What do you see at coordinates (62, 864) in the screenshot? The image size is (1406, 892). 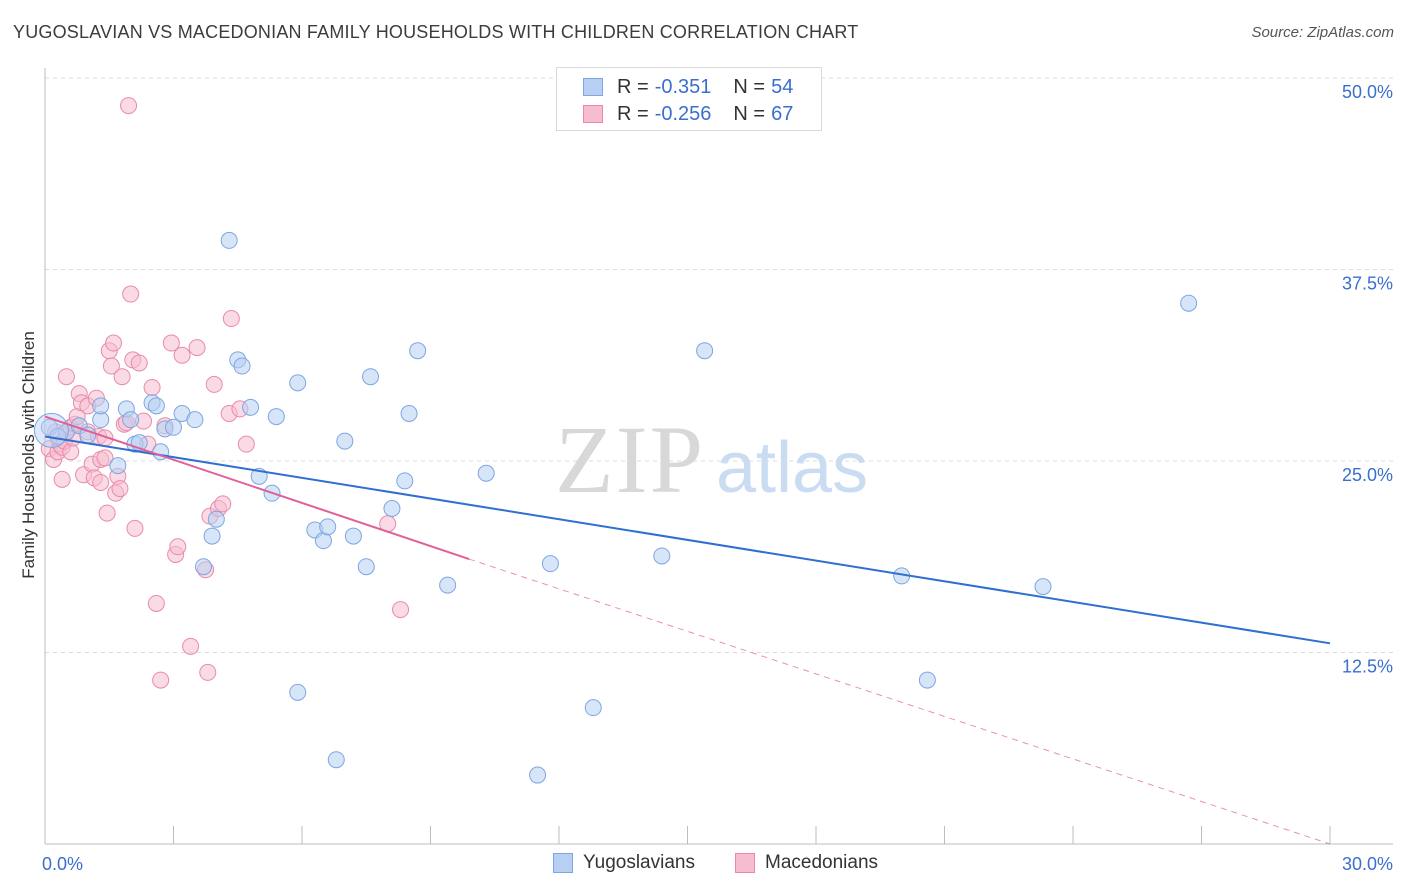 I see `x-tick-label: 0.0%` at bounding box center [62, 864].